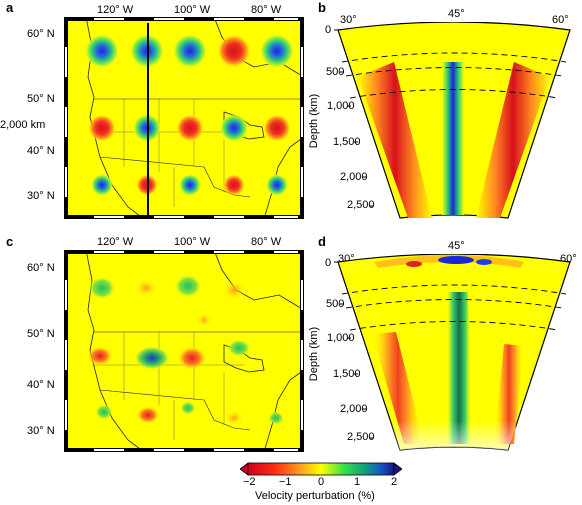 Image resolution: width=582 pixels, height=505 pixels. Describe the element at coordinates (347, 374) in the screenshot. I see `depth-tick-1500-d: 1,500` at that location.